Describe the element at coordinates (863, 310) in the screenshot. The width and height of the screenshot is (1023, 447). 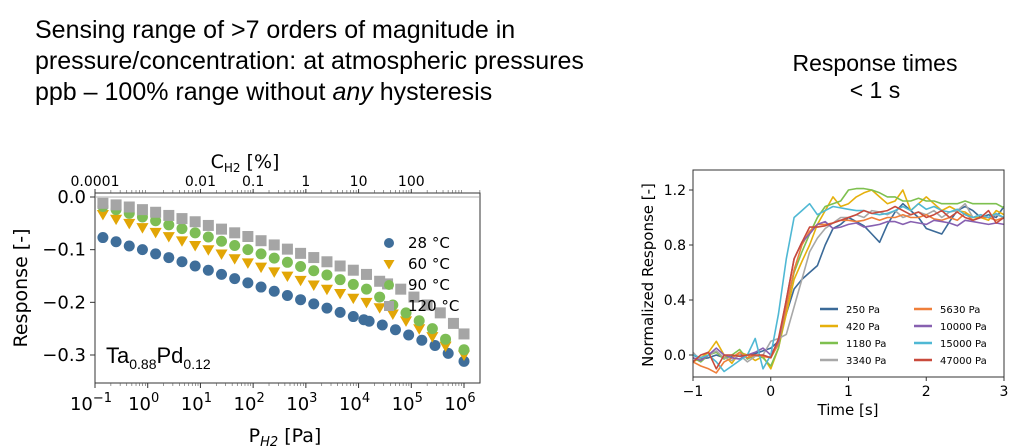
I see `legend-label: 250 Pa` at that location.